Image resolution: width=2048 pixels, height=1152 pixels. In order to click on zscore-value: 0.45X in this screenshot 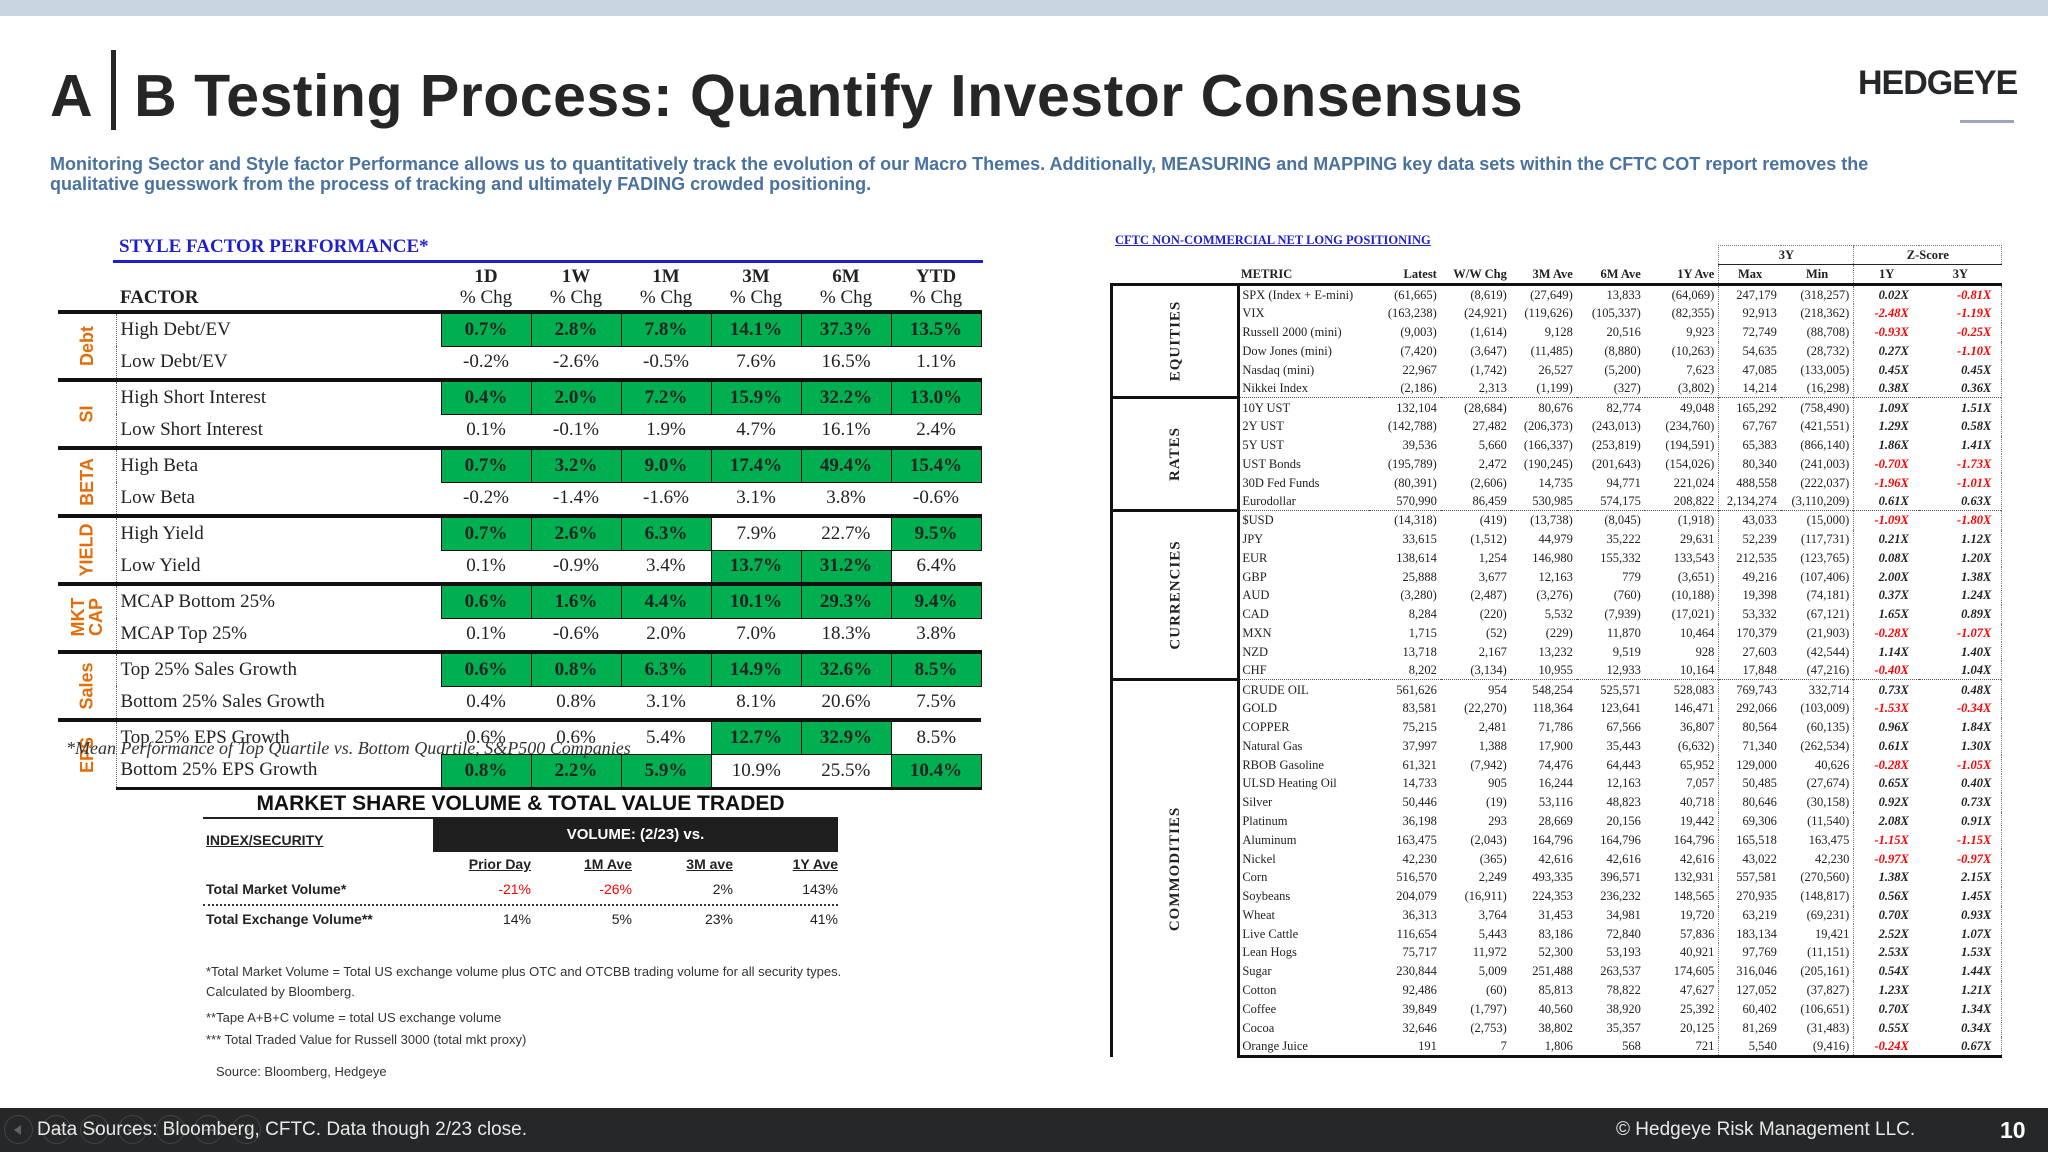, I will do `click(1886, 370)`.